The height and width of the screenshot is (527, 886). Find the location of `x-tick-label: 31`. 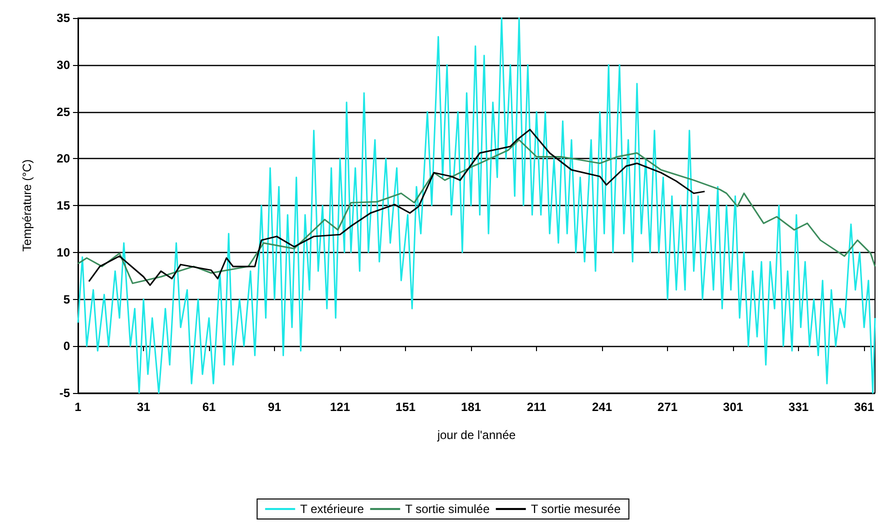

x-tick-label: 31 is located at coordinates (143, 407).